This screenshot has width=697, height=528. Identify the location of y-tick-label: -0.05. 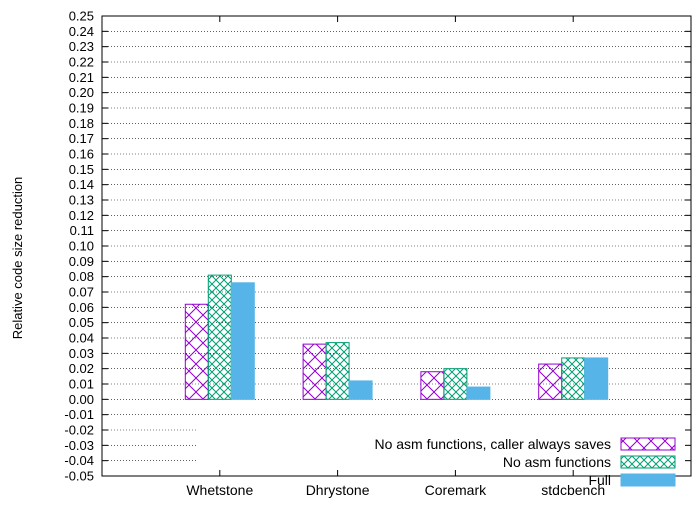
(79, 476).